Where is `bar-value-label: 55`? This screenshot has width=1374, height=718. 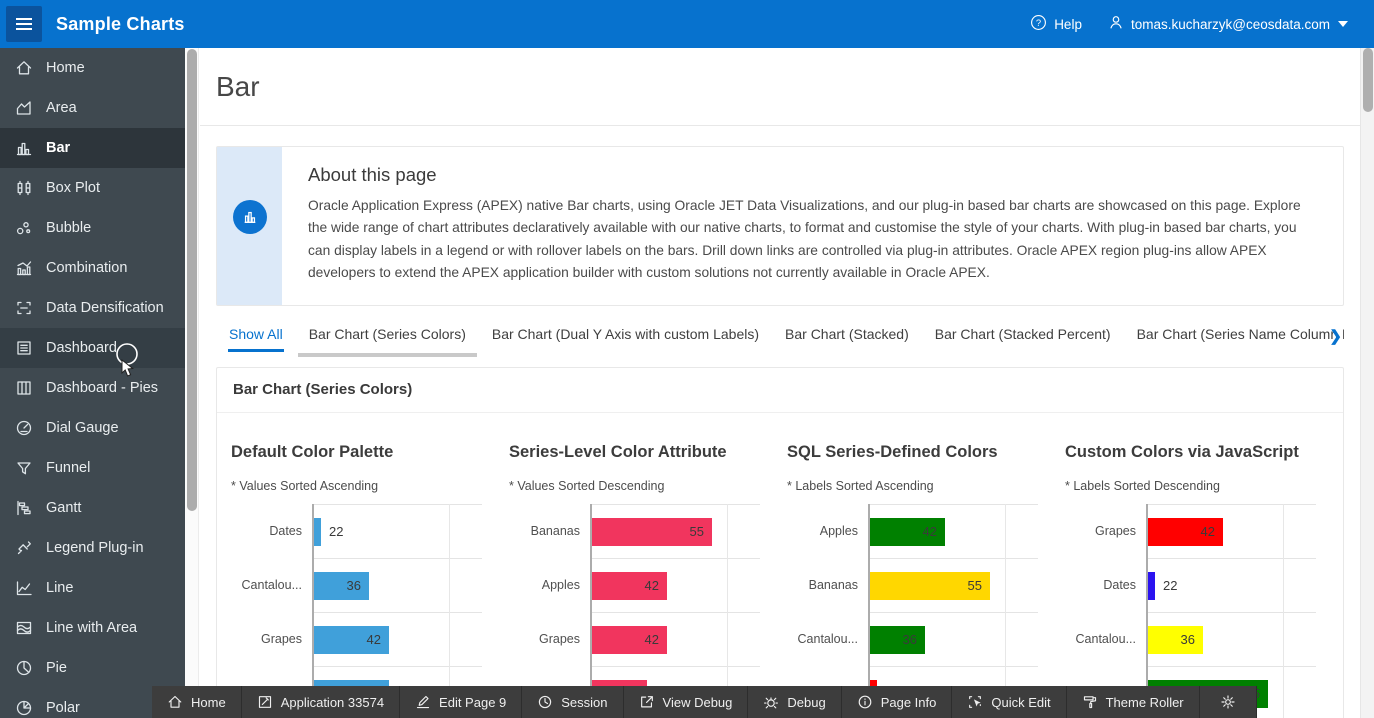 bar-value-label: 55 is located at coordinates (696, 532).